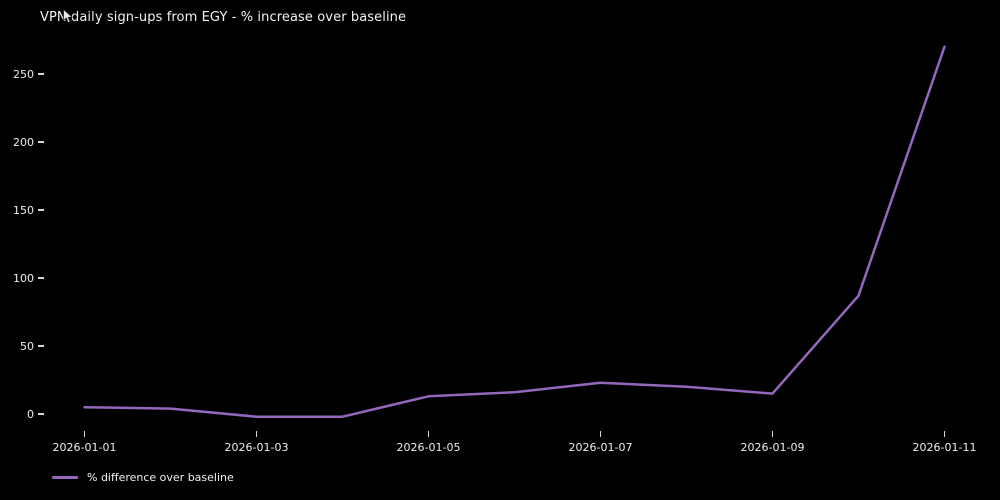  Describe the element at coordinates (68, 16) in the screenshot. I see `mouse-cursor-icon` at that location.